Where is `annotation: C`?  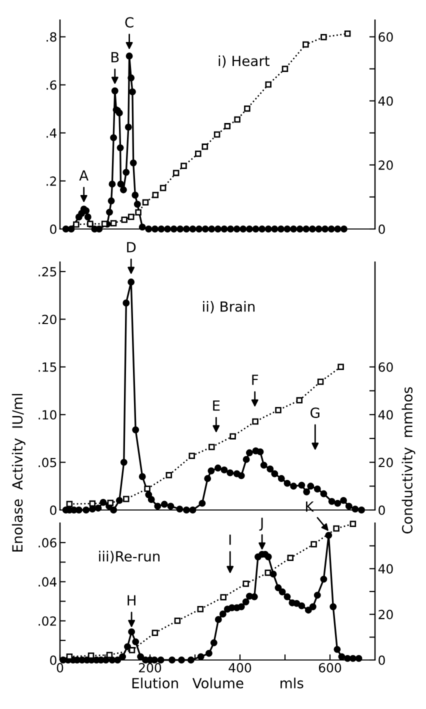
annotation: C is located at coordinates (129, 22).